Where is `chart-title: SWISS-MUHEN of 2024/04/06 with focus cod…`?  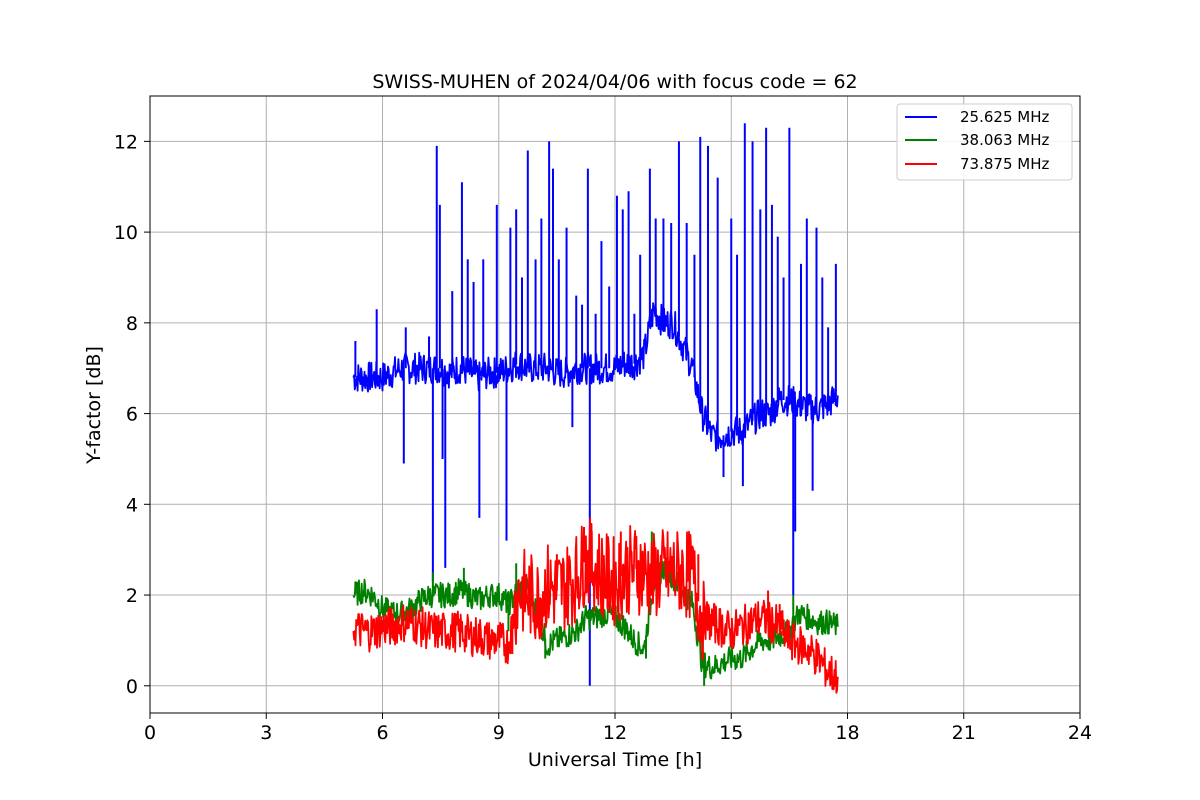
chart-title: SWISS-MUHEN of 2024/04/06 with focus cod… is located at coordinates (614, 82).